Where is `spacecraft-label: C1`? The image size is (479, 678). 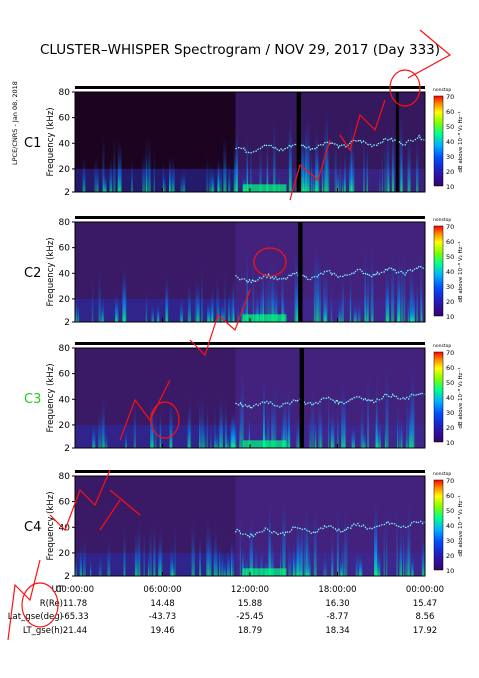
spacecraft-label: C1 is located at coordinates (32, 143).